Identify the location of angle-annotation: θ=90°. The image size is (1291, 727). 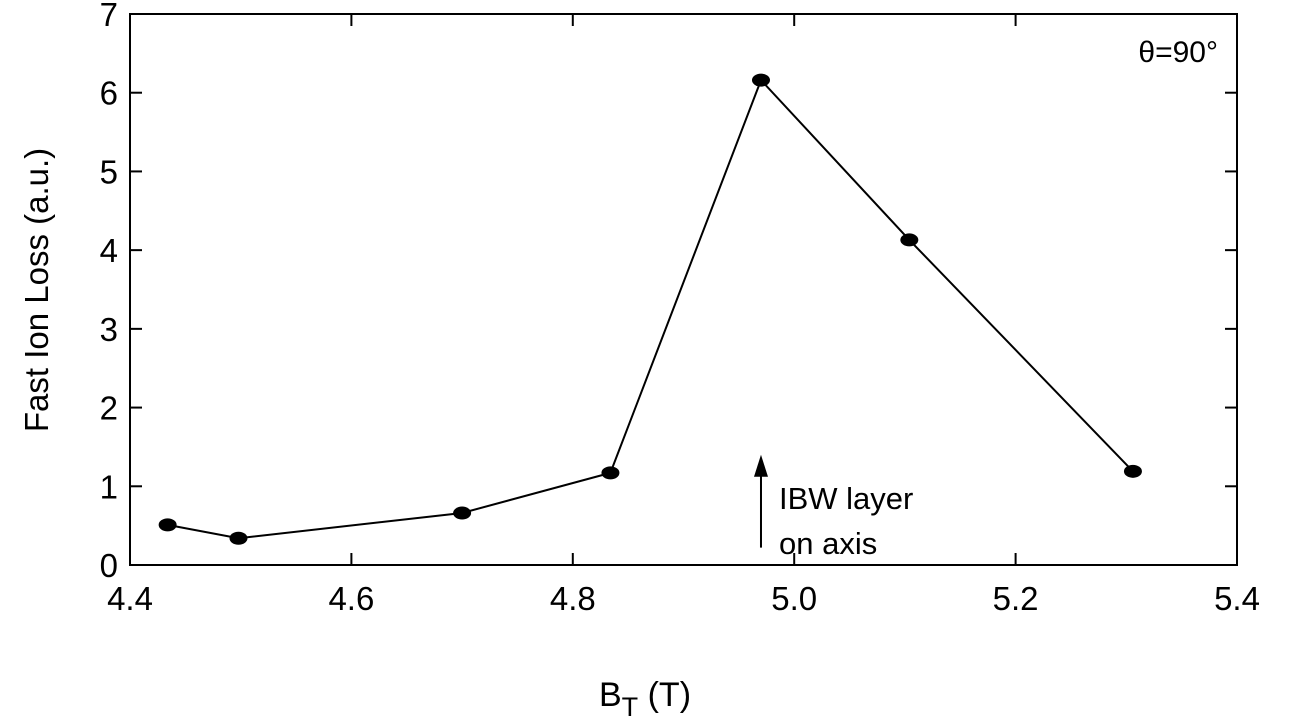
(1178, 52).